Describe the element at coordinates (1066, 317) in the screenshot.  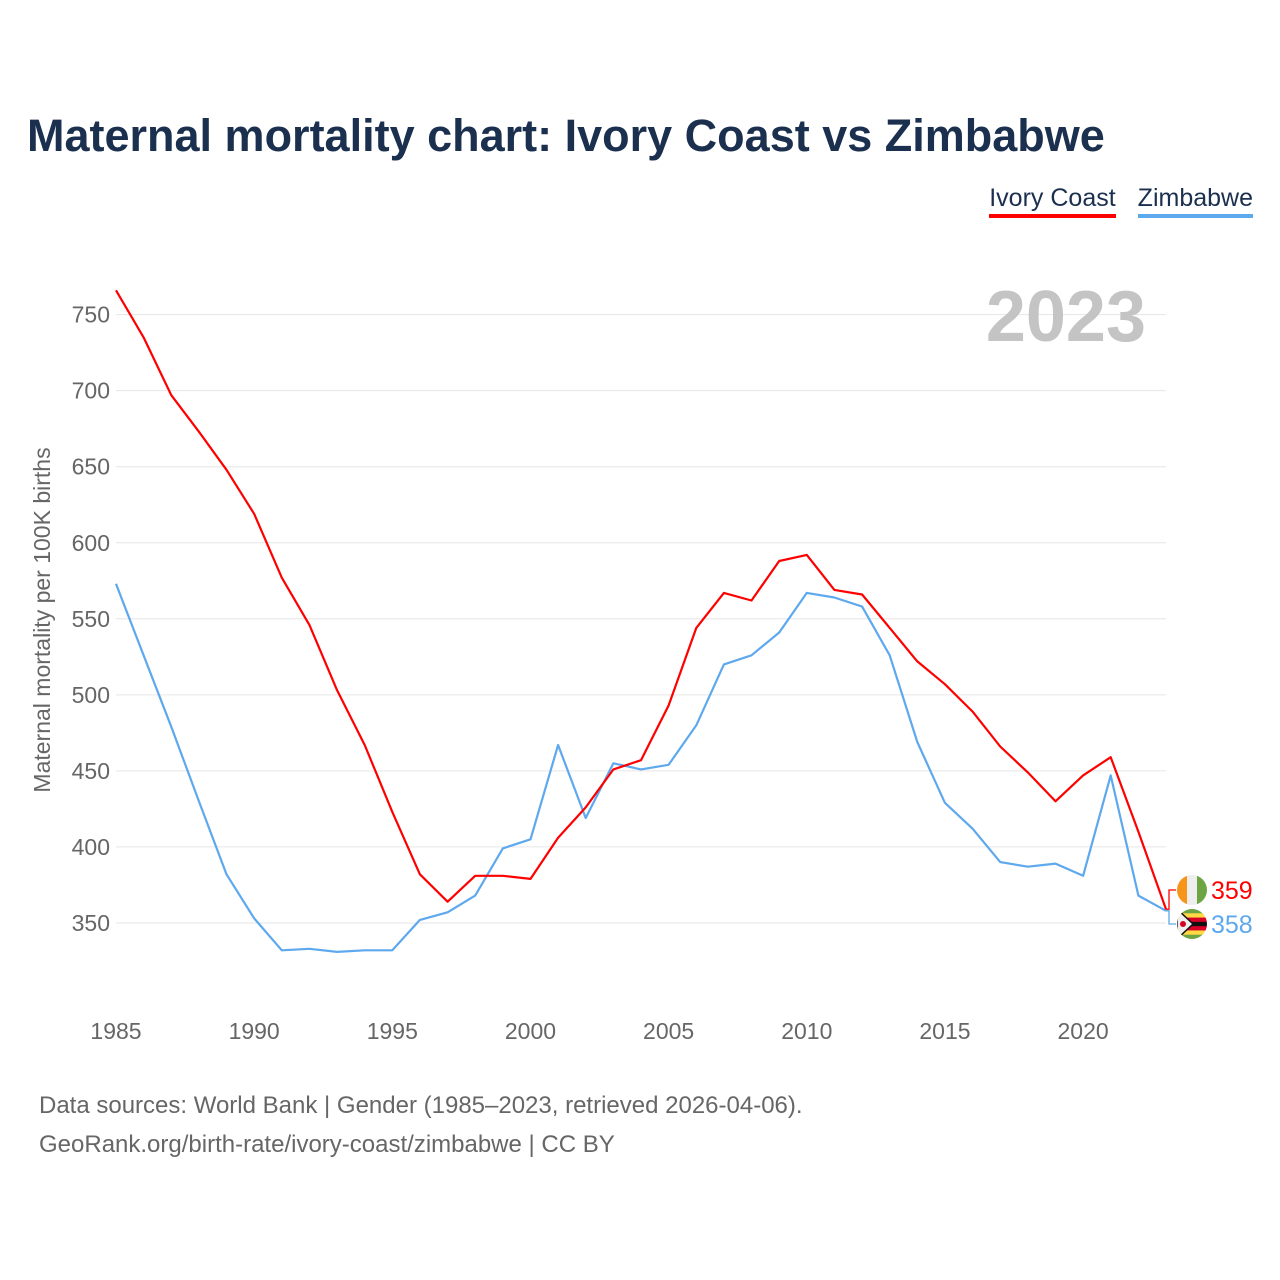
I see `year-watermark: 2023` at that location.